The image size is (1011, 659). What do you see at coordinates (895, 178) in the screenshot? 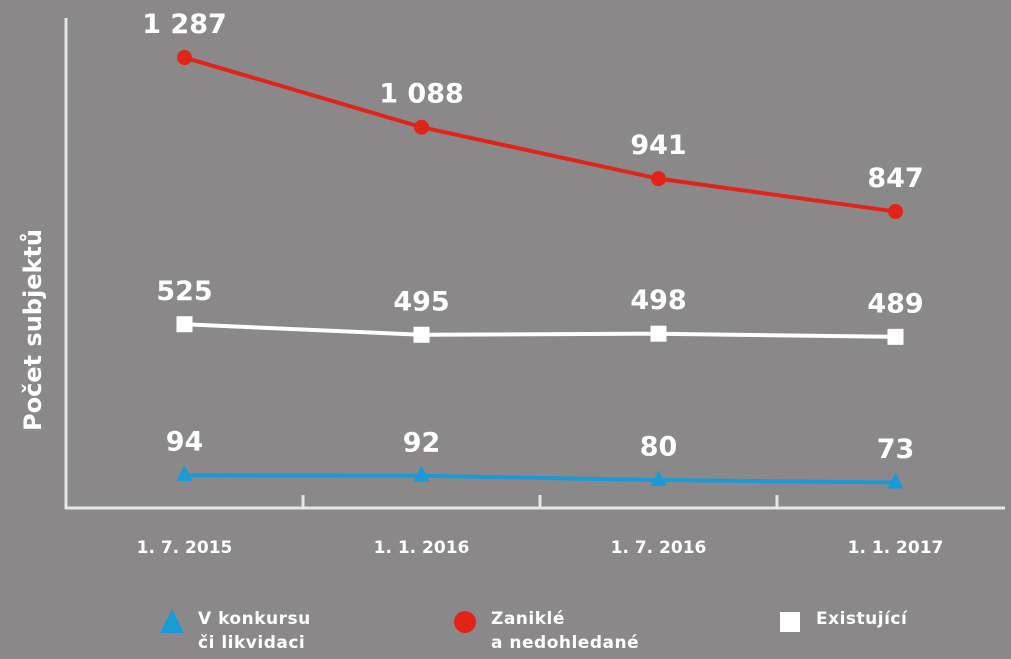
I see `data-label: 847` at bounding box center [895, 178].